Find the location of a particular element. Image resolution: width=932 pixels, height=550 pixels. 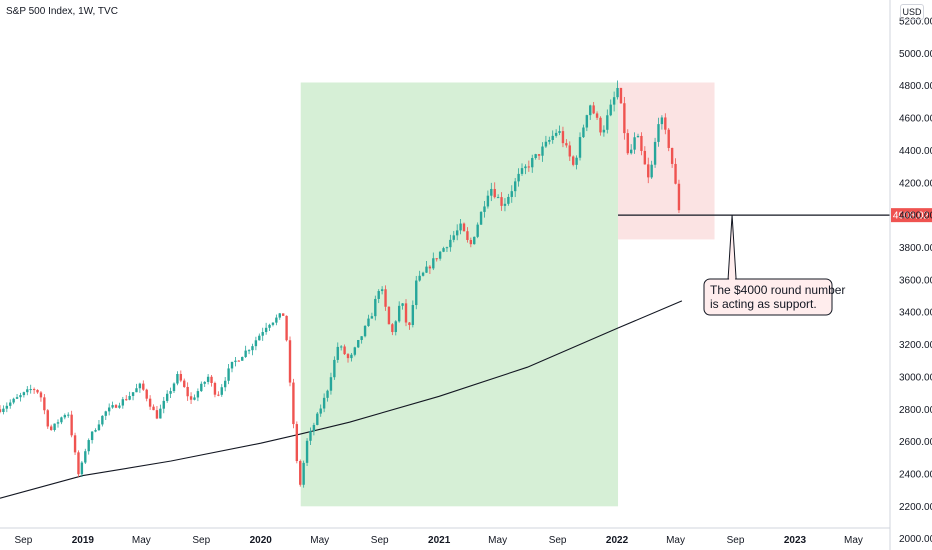

zone-pullback is located at coordinates (666, 161).